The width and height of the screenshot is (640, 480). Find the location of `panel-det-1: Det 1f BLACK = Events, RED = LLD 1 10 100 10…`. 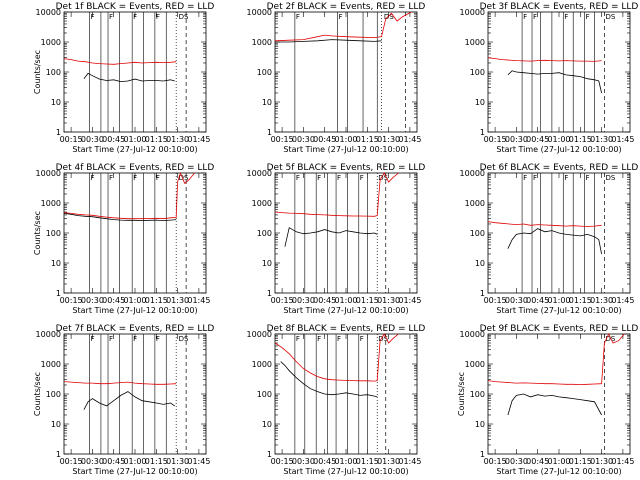

panel-det-1: Det 1f BLACK = Events, RED = LLD 1 10 100 10… is located at coordinates (123, 78).